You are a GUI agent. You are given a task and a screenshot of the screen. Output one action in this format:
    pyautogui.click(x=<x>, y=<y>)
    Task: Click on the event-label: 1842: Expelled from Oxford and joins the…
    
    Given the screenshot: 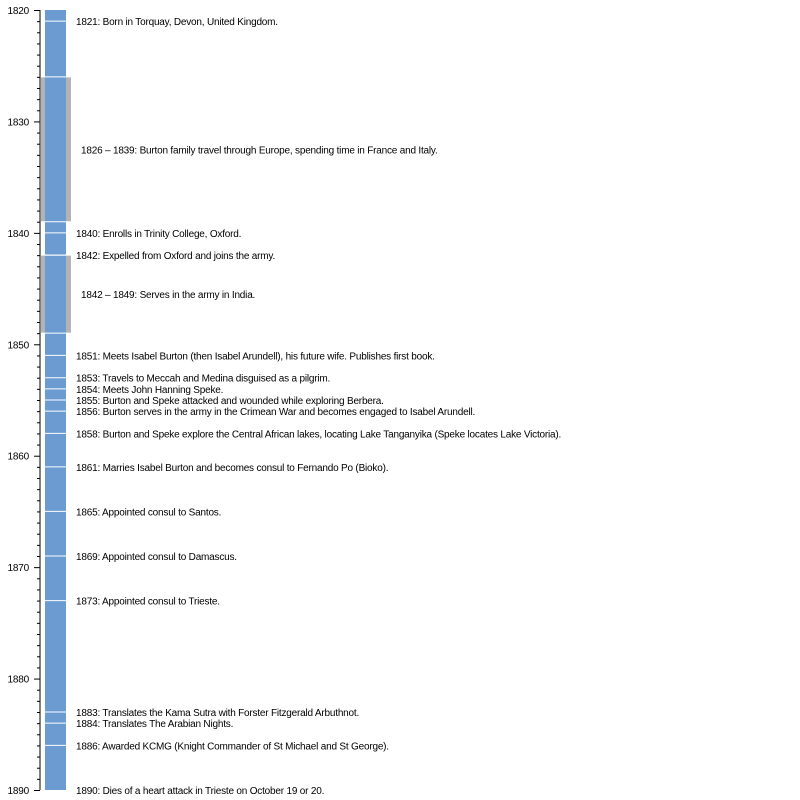 What is the action you would take?
    pyautogui.click(x=175, y=256)
    